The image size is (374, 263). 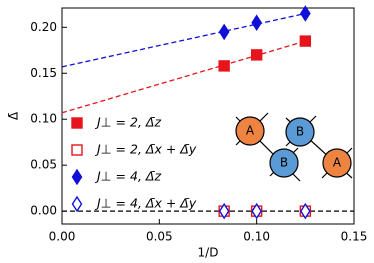 I want to click on inset-diagram, so click(x=294, y=147).